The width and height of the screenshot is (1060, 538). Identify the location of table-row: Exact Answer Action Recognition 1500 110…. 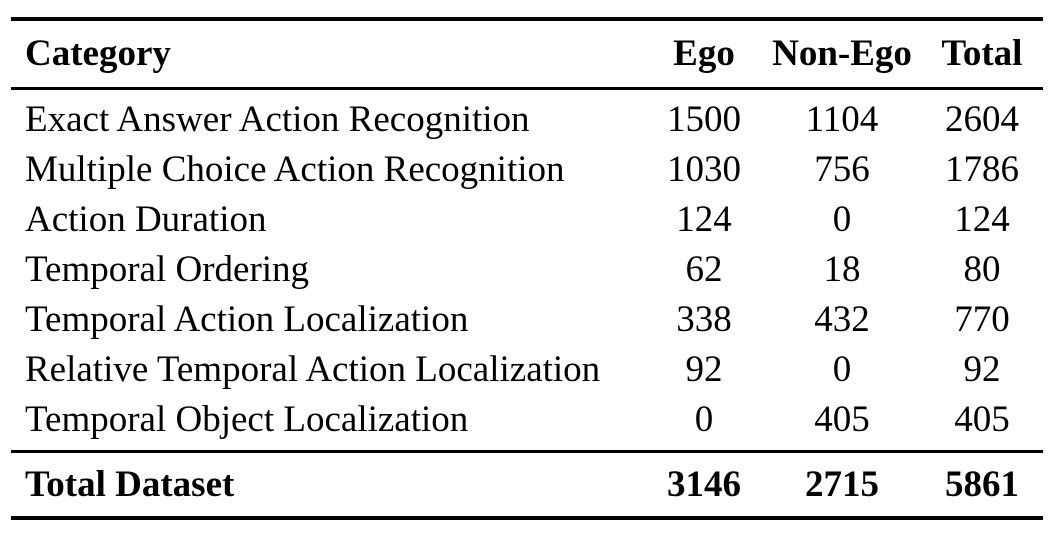
(527, 120).